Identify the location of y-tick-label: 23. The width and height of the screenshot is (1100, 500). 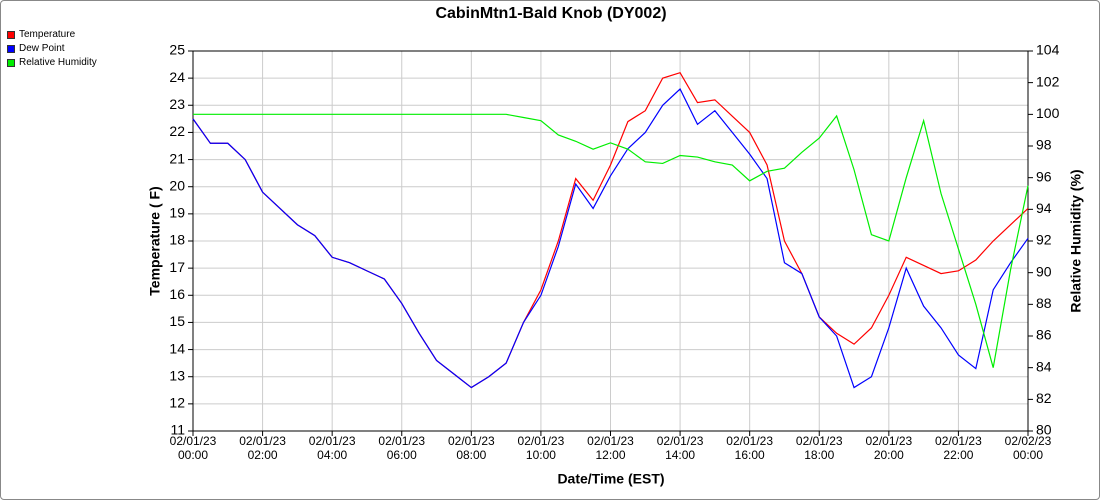
(177, 104).